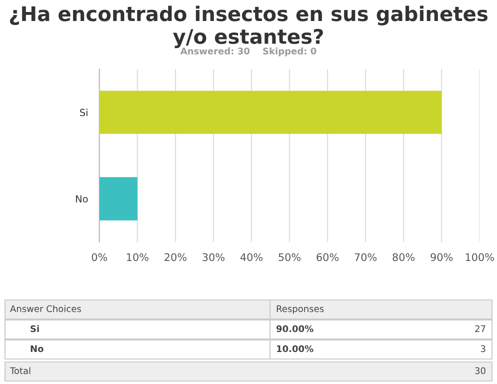 The height and width of the screenshot is (384, 497). What do you see at coordinates (251, 257) in the screenshot?
I see `x-tick-label: 40%` at bounding box center [251, 257].